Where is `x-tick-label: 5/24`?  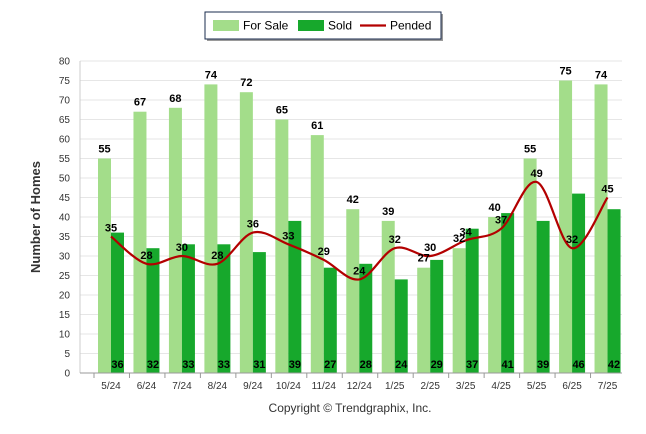 x-tick-label: 5/24 is located at coordinates (111, 386).